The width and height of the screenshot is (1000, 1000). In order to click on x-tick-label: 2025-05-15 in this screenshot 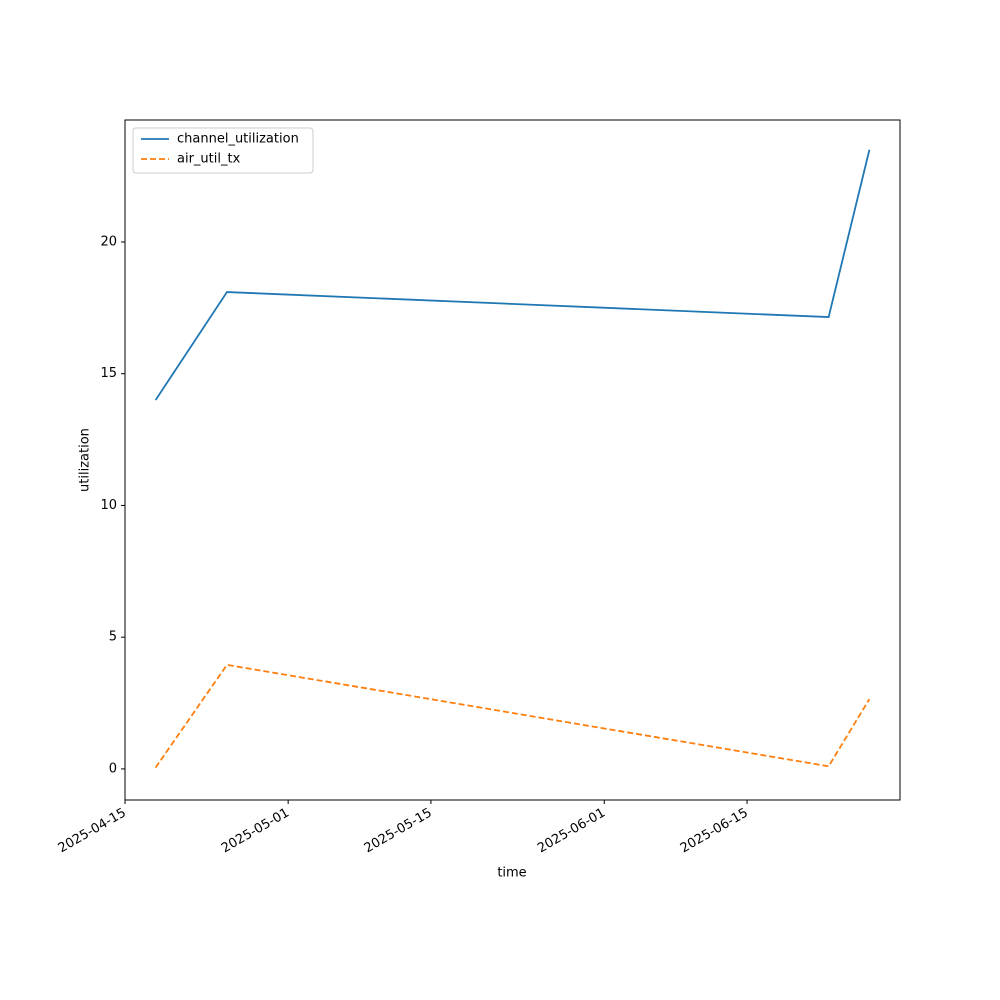, I will do `click(398, 831)`.